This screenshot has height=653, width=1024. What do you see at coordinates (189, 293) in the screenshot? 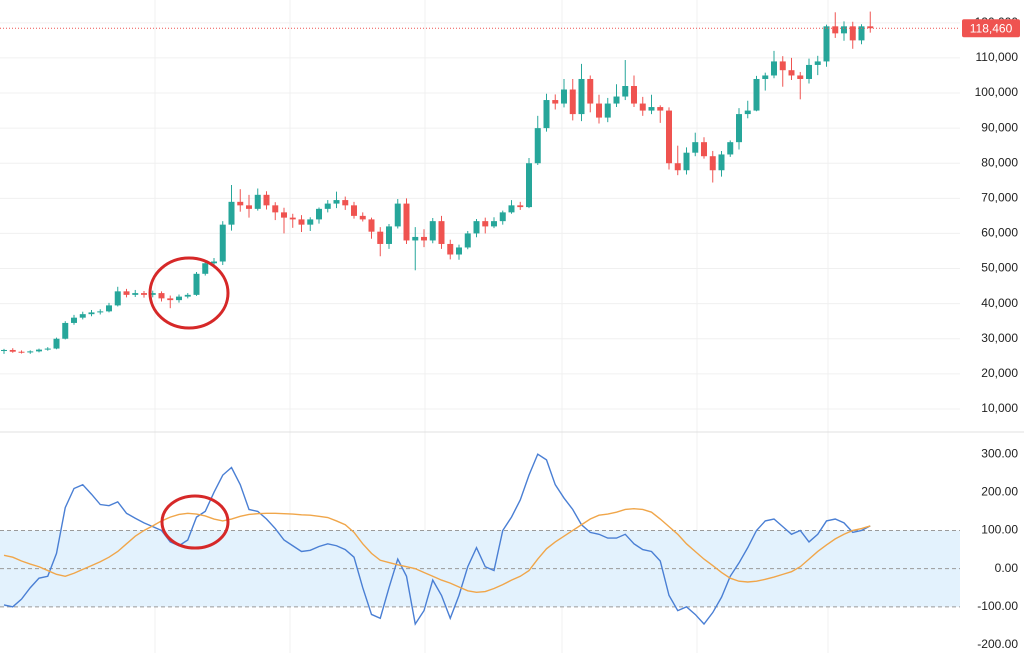
I see `highlight-circle` at bounding box center [189, 293].